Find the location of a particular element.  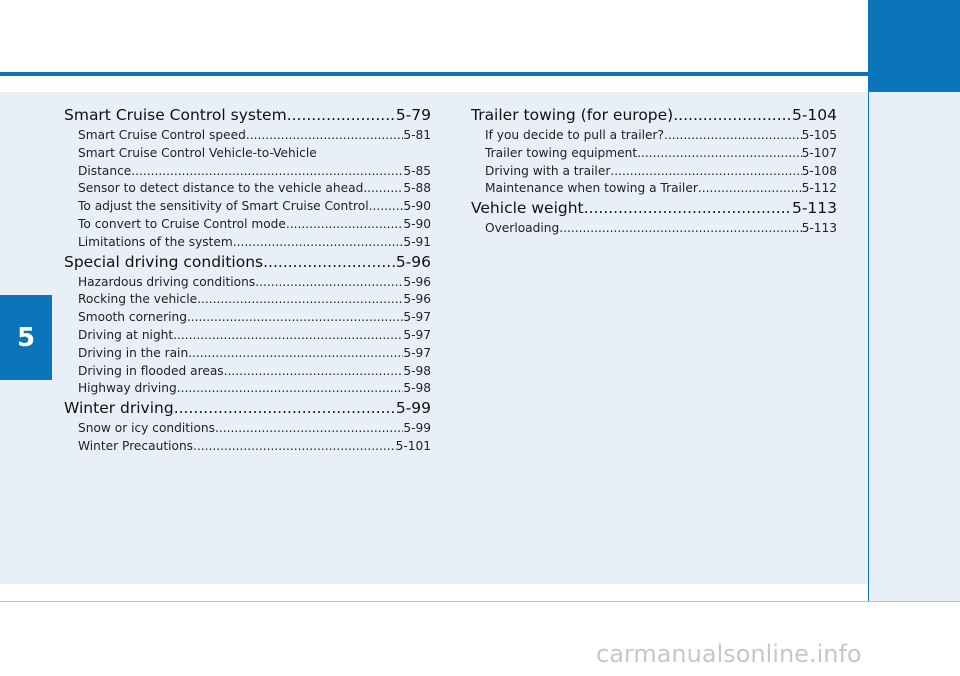

toc-title: Hazardous driving conditions is located at coordinates (167, 281).